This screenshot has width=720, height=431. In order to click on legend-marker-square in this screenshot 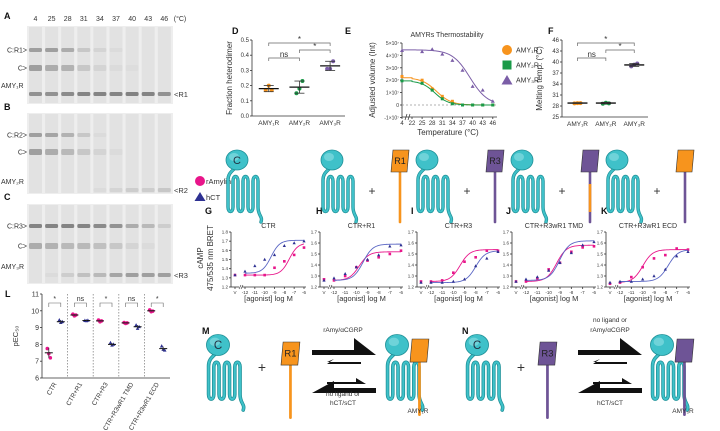, I will do `click(507, 65)`.